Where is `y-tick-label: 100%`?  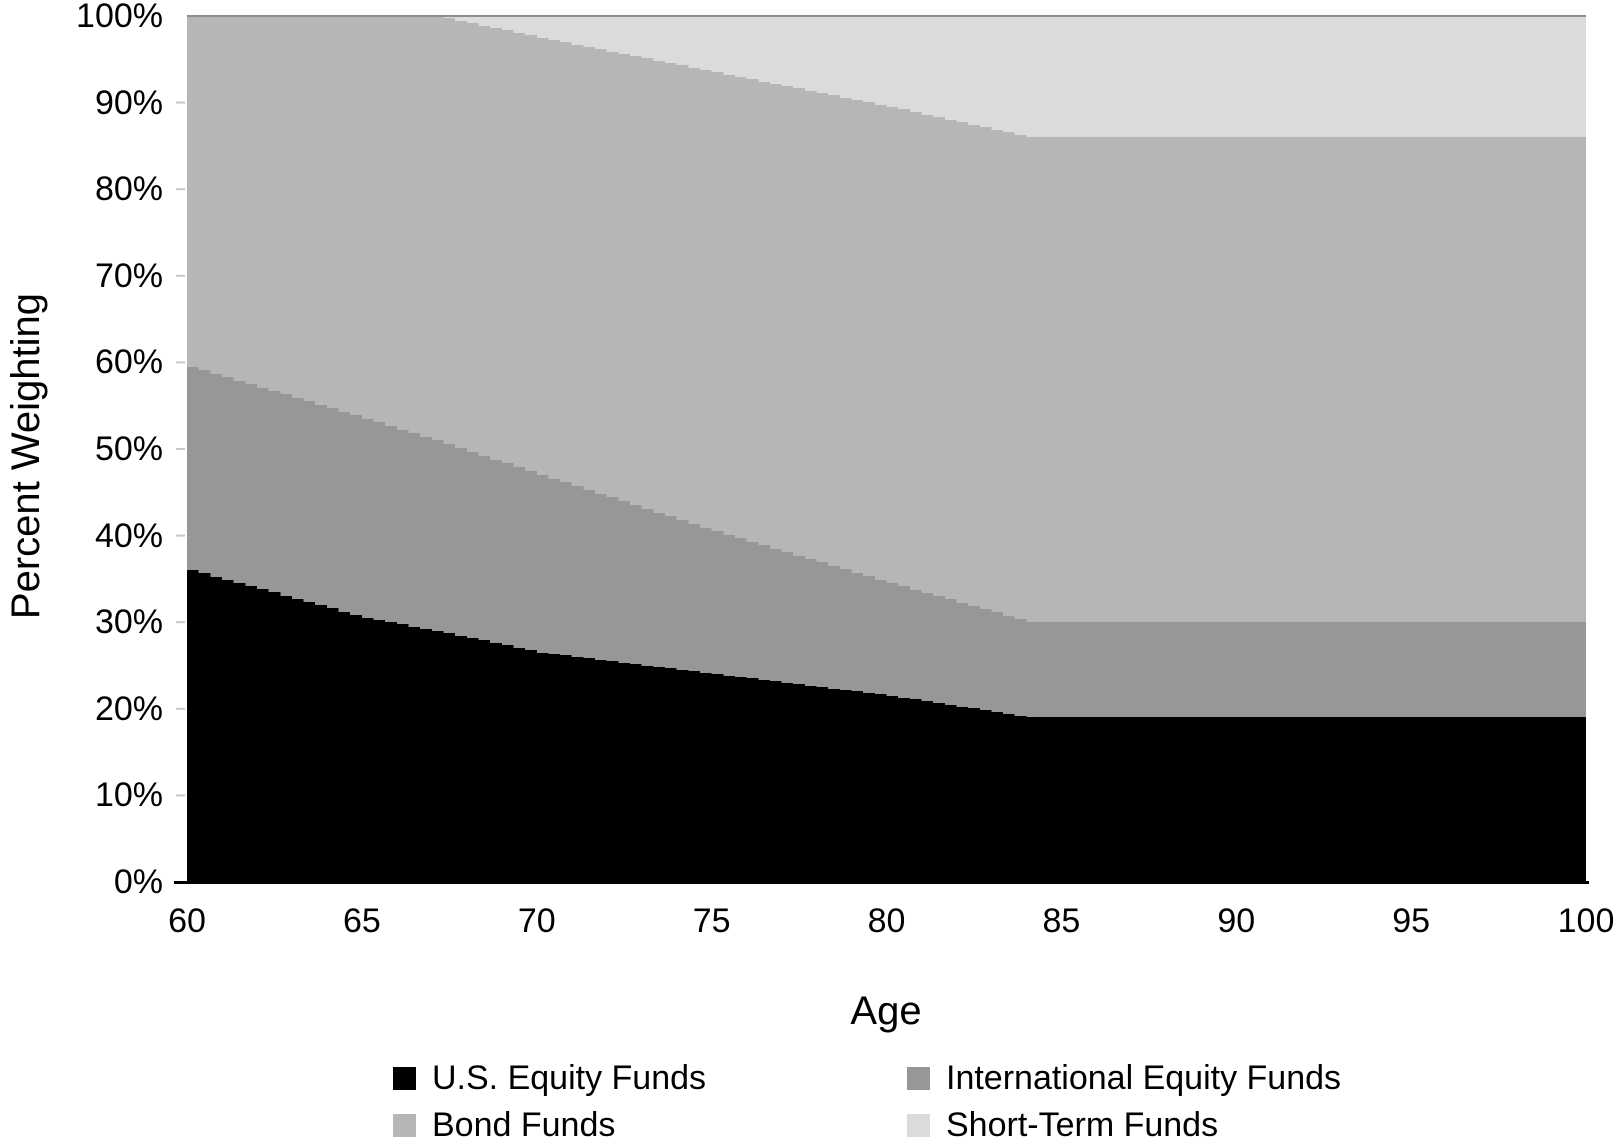
y-tick-label: 100% is located at coordinates (119, 17).